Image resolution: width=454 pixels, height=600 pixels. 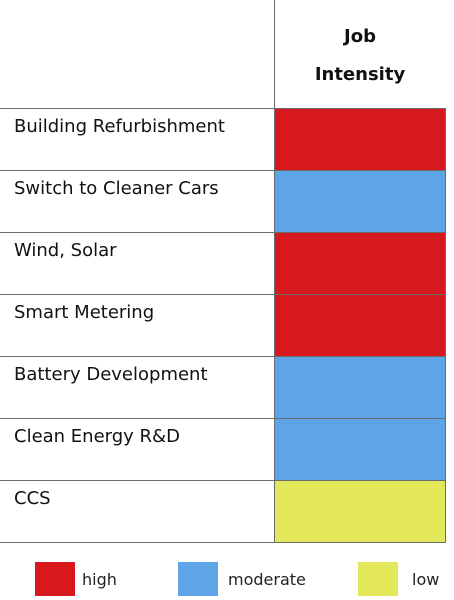 I want to click on column-header: Job Intensity, so click(x=360, y=55).